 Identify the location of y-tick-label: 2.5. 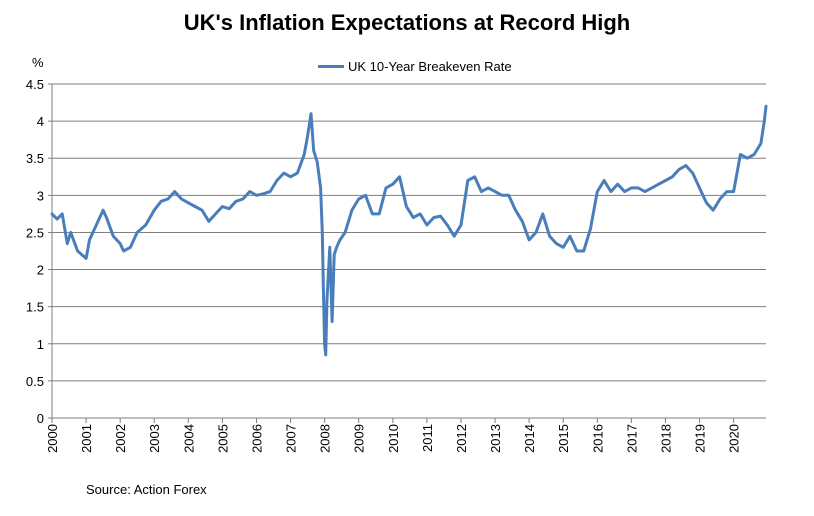
(35, 232).